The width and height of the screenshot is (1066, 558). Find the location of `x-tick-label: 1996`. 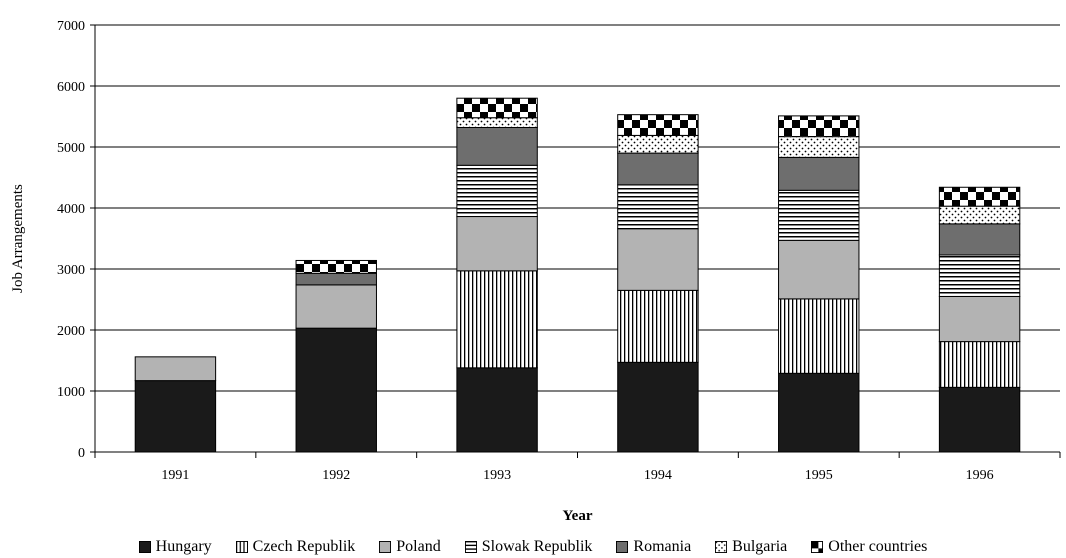

x-tick-label: 1996 is located at coordinates (980, 475).